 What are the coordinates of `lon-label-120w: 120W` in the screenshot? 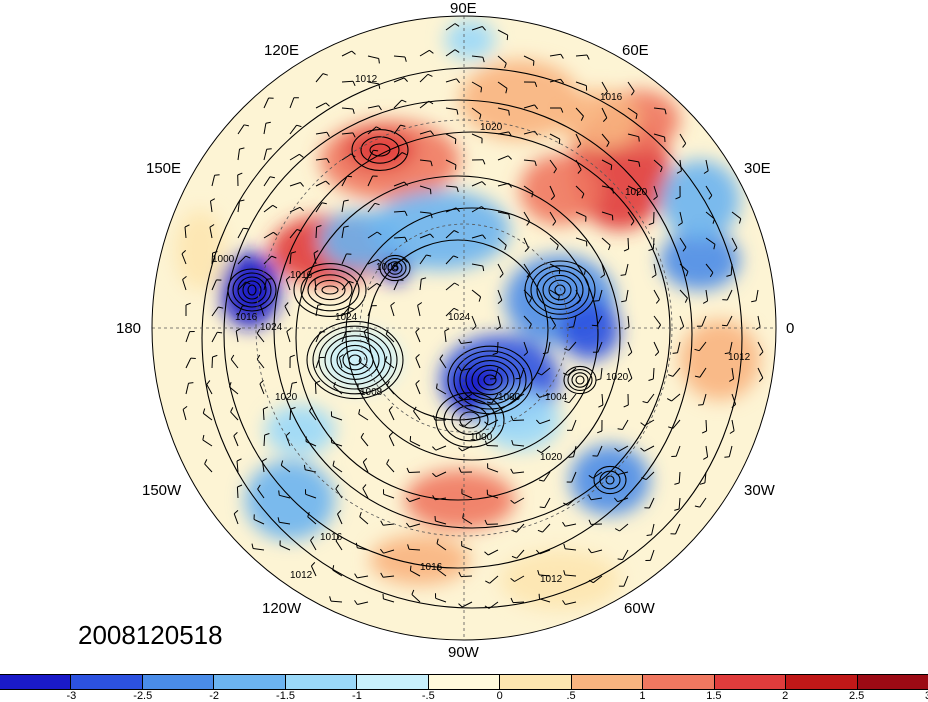 It's located at (282, 608).